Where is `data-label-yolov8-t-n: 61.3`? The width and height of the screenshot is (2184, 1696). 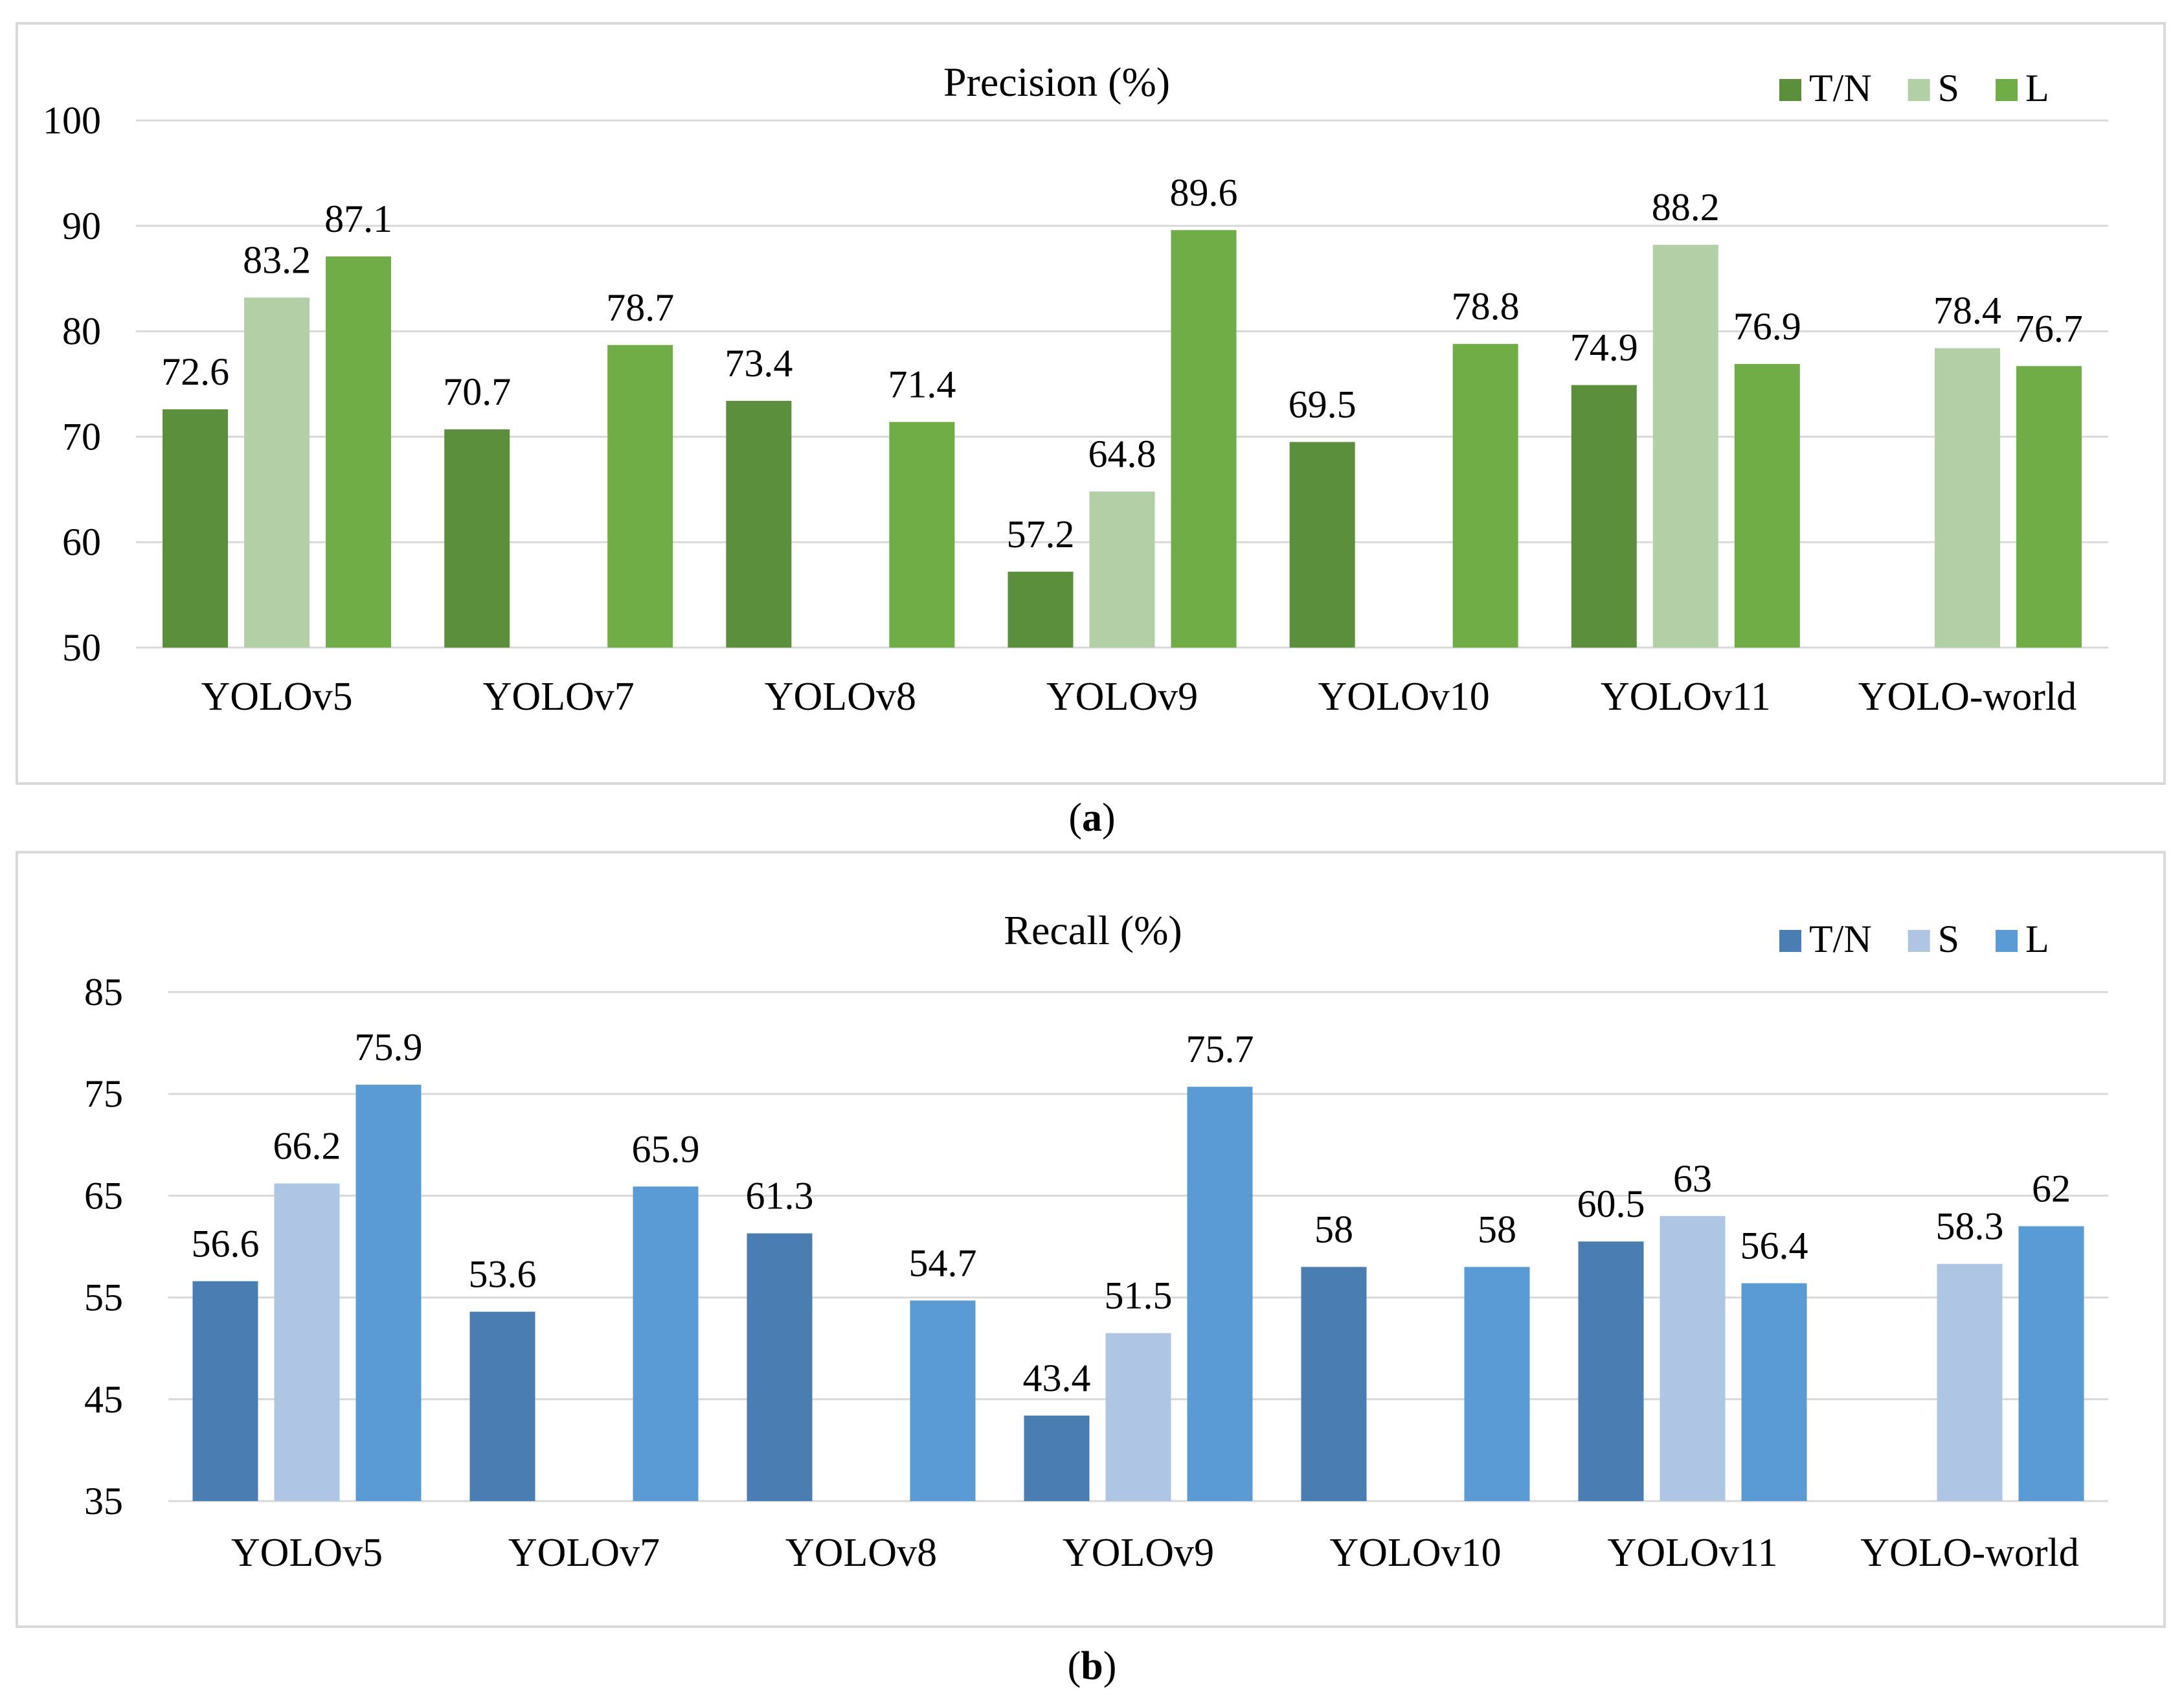 data-label-yolov8-t-n: 61.3 is located at coordinates (780, 1196).